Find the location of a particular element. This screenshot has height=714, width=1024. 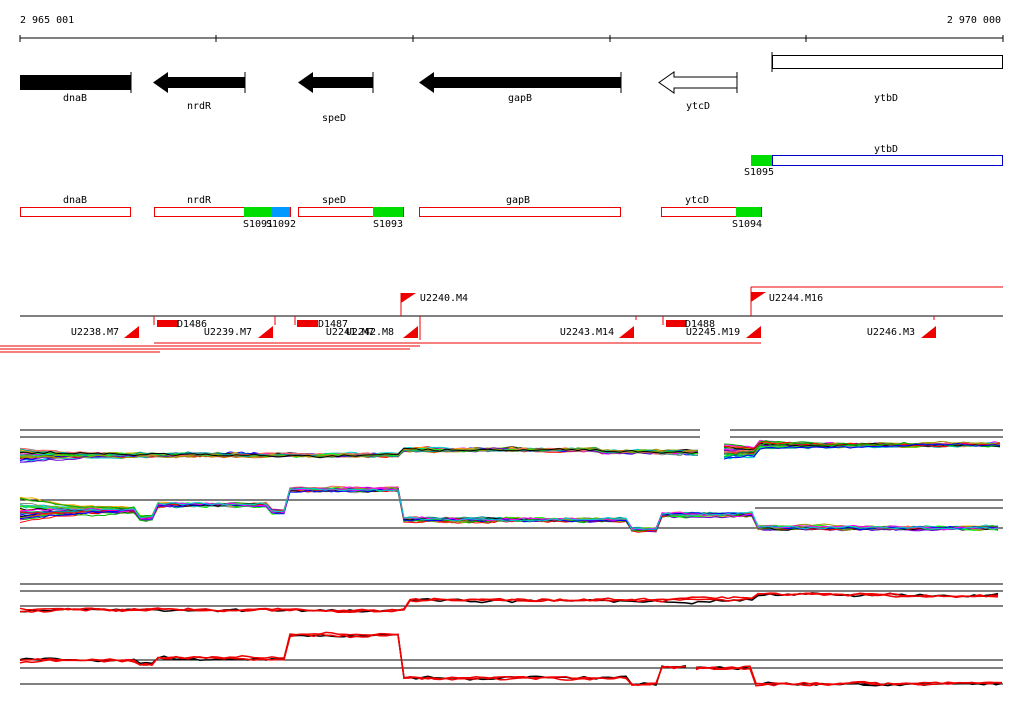

segment-label: U2245.M19 is located at coordinates (713, 332).